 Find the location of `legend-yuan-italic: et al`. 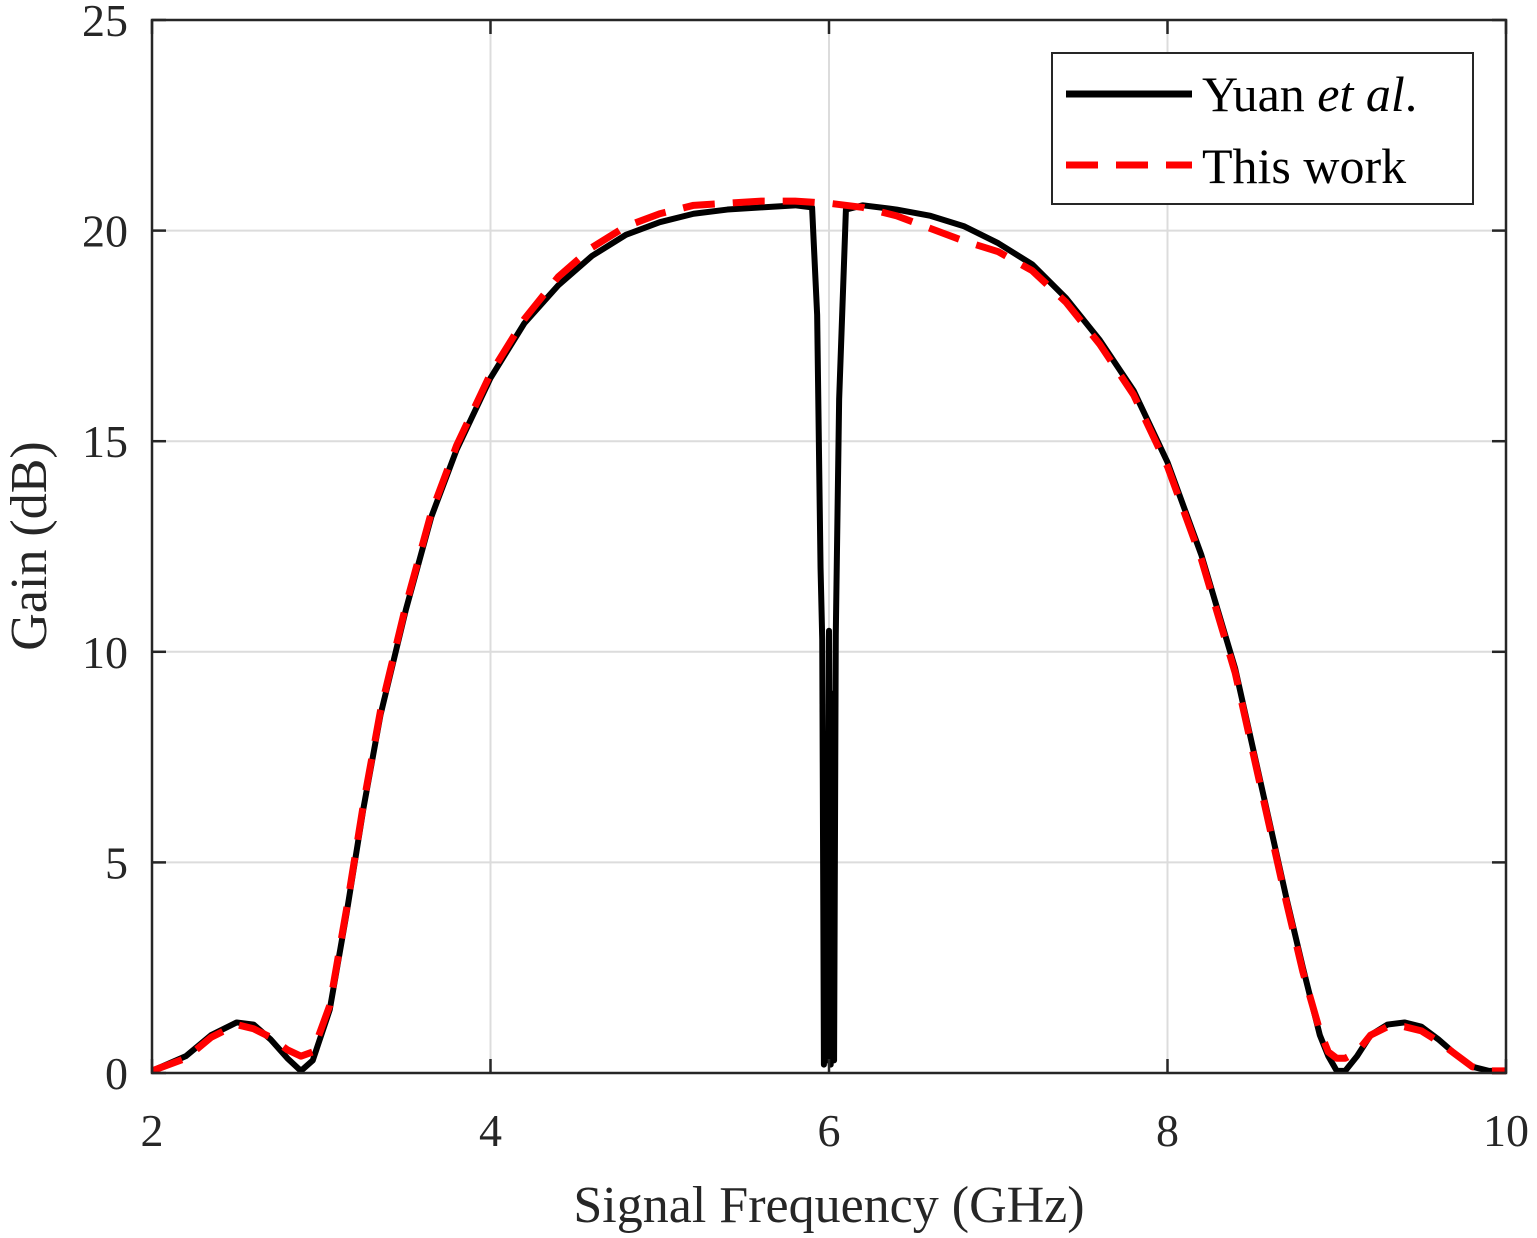

legend-yuan-italic: et al is located at coordinates (1360, 94).